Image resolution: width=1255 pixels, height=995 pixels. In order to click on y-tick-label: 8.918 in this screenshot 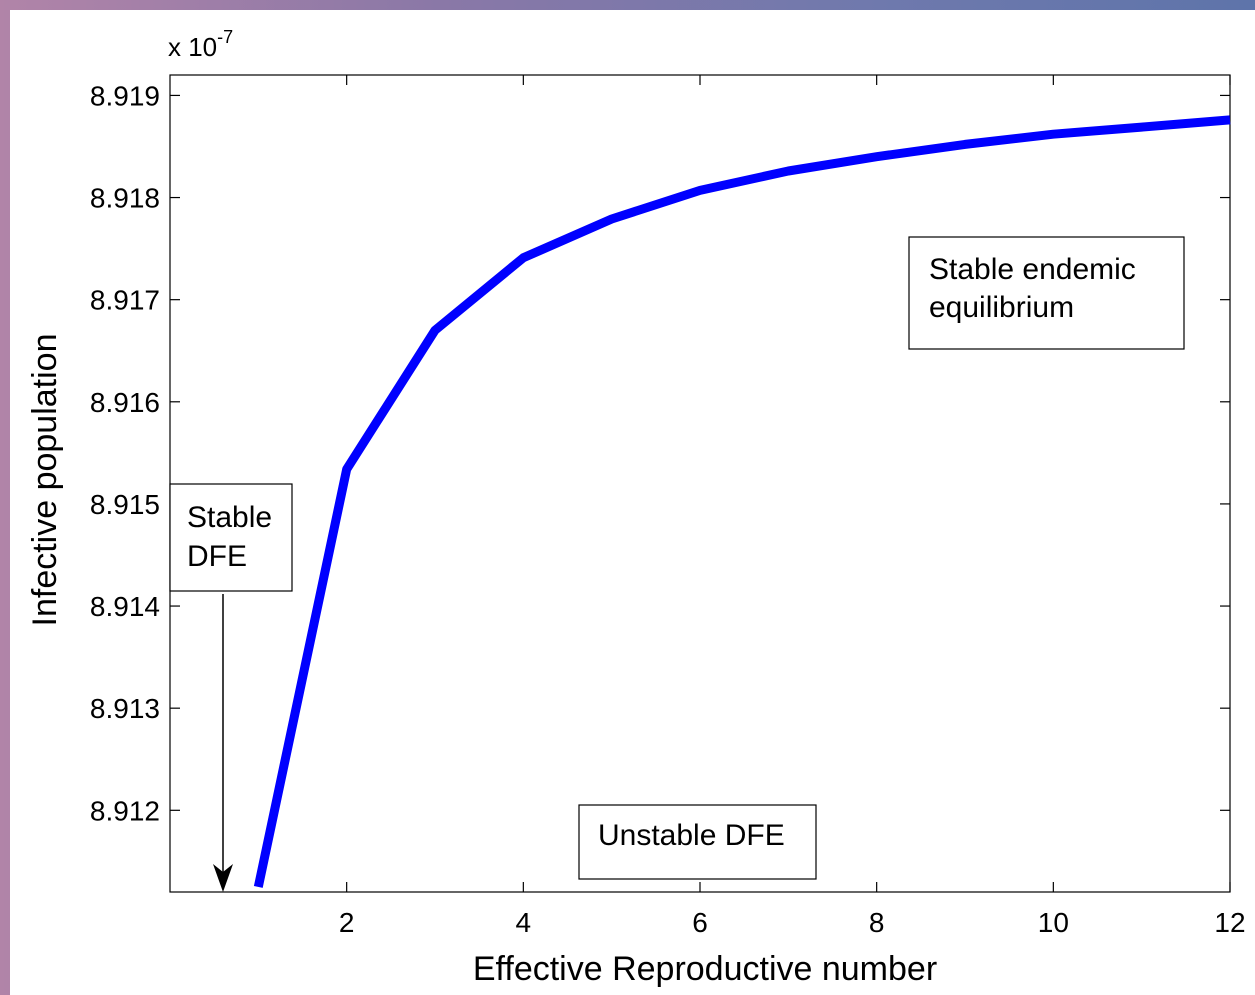, I will do `click(125, 198)`.